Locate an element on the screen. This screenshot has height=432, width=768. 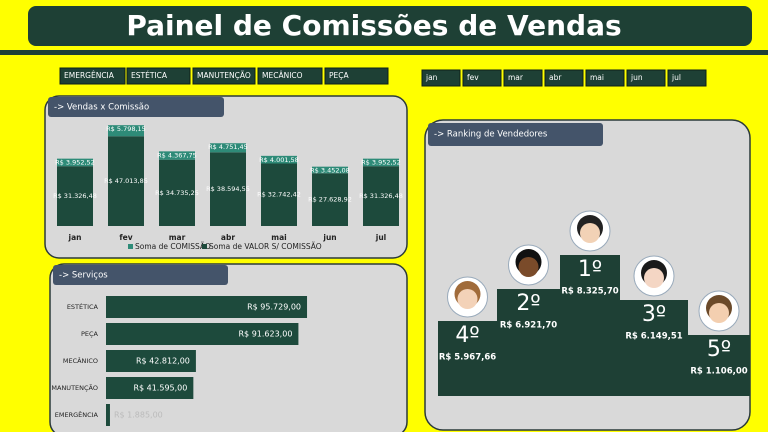
y-tick-label: ESTÉTICA is located at coordinates (83, 306).